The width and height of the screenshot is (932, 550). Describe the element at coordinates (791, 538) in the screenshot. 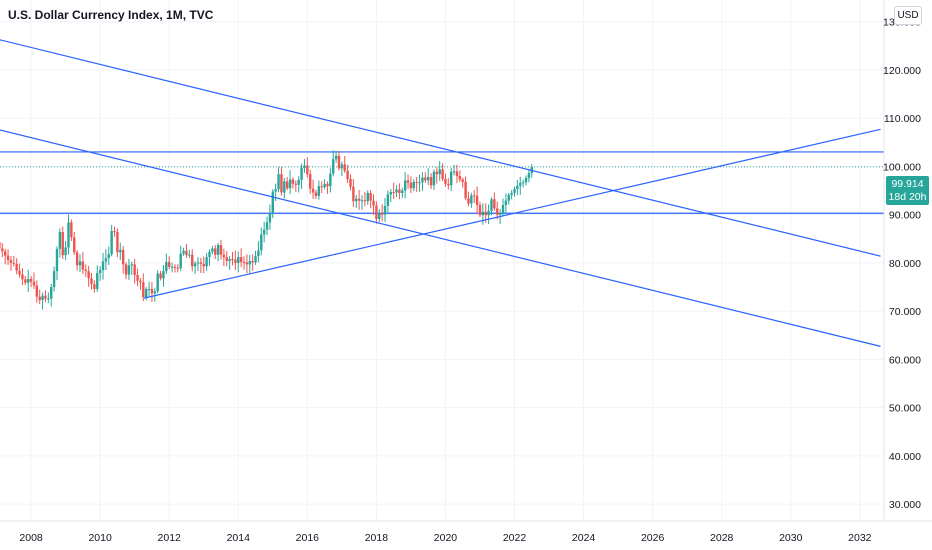

I see `time-tick-label: 2030` at that location.